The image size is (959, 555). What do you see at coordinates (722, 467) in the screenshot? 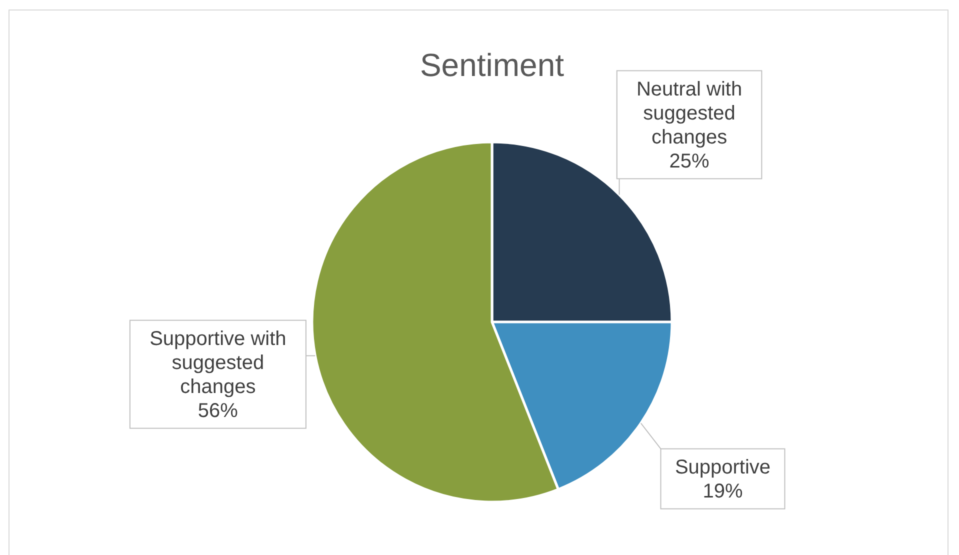
I see `slice-label: Supportive` at bounding box center [722, 467].